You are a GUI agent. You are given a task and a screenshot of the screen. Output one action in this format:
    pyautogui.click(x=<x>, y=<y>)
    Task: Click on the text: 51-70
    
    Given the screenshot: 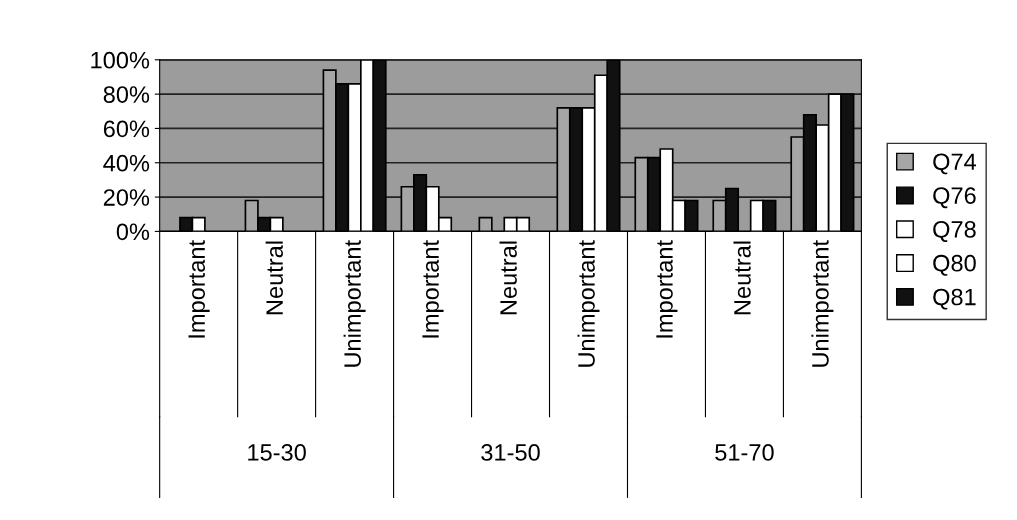 What is the action you would take?
    pyautogui.click(x=744, y=452)
    